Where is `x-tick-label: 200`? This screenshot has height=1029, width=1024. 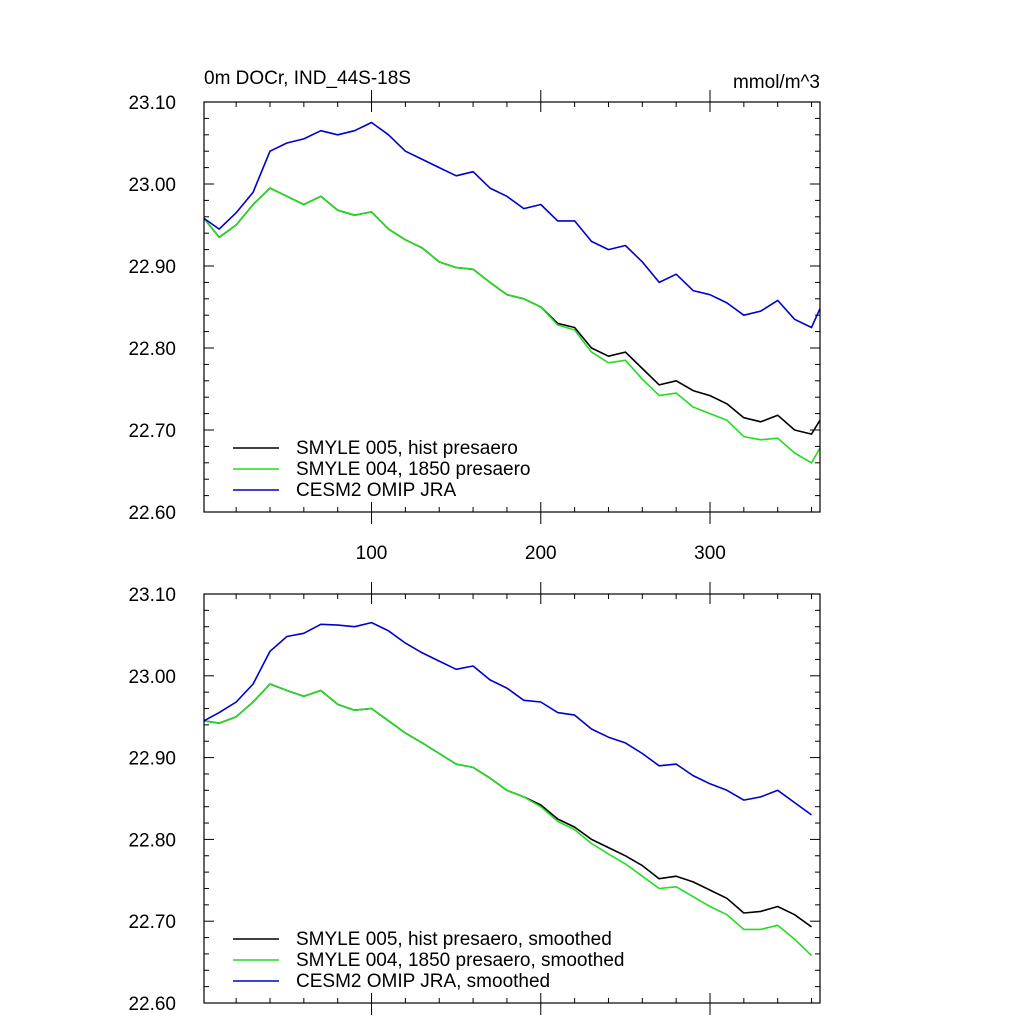 x-tick-label: 200 is located at coordinates (541, 553).